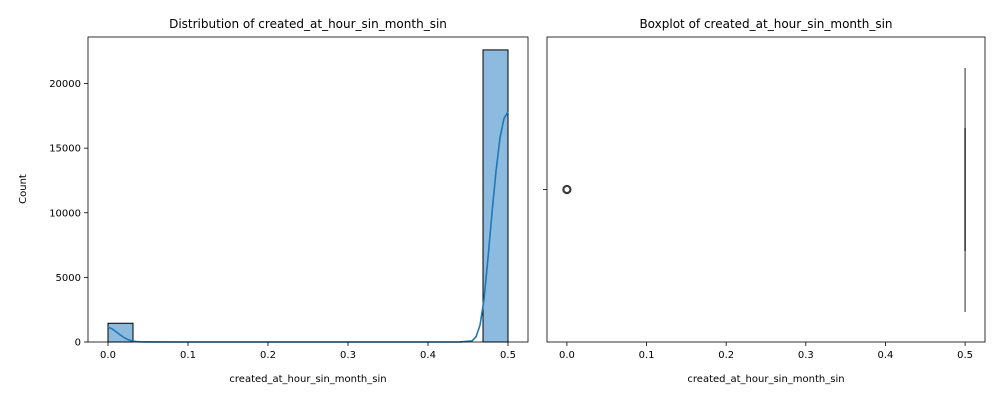 The image size is (1000, 400). Describe the element at coordinates (307, 379) in the screenshot. I see `histogram-xlabel: created_at_hour_sin_month_sin` at that location.